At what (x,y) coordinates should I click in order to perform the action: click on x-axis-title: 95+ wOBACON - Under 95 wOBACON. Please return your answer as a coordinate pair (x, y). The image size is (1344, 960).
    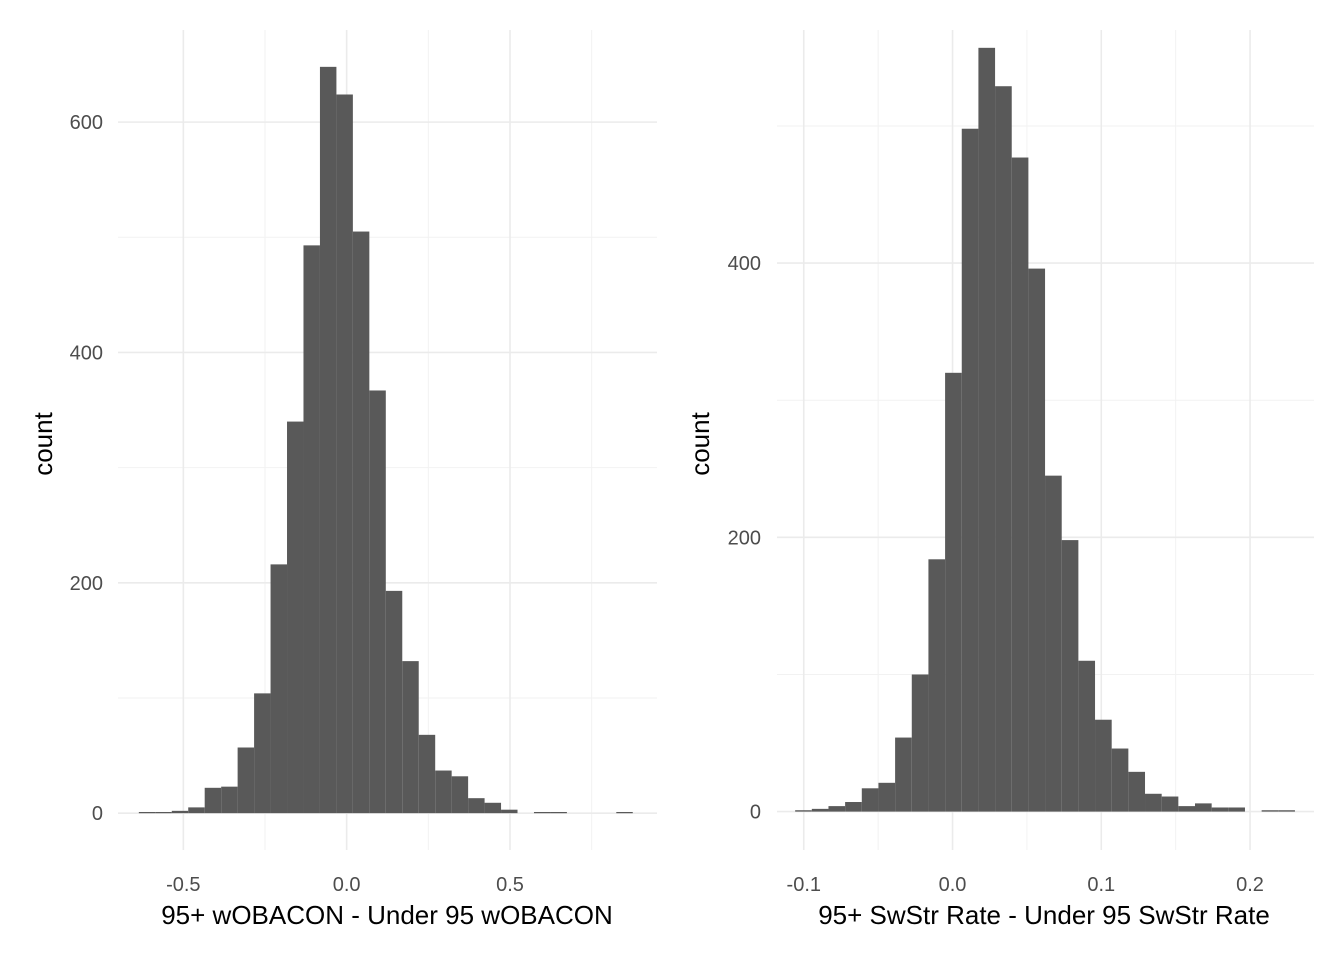
    Looking at the image, I should click on (387, 915).